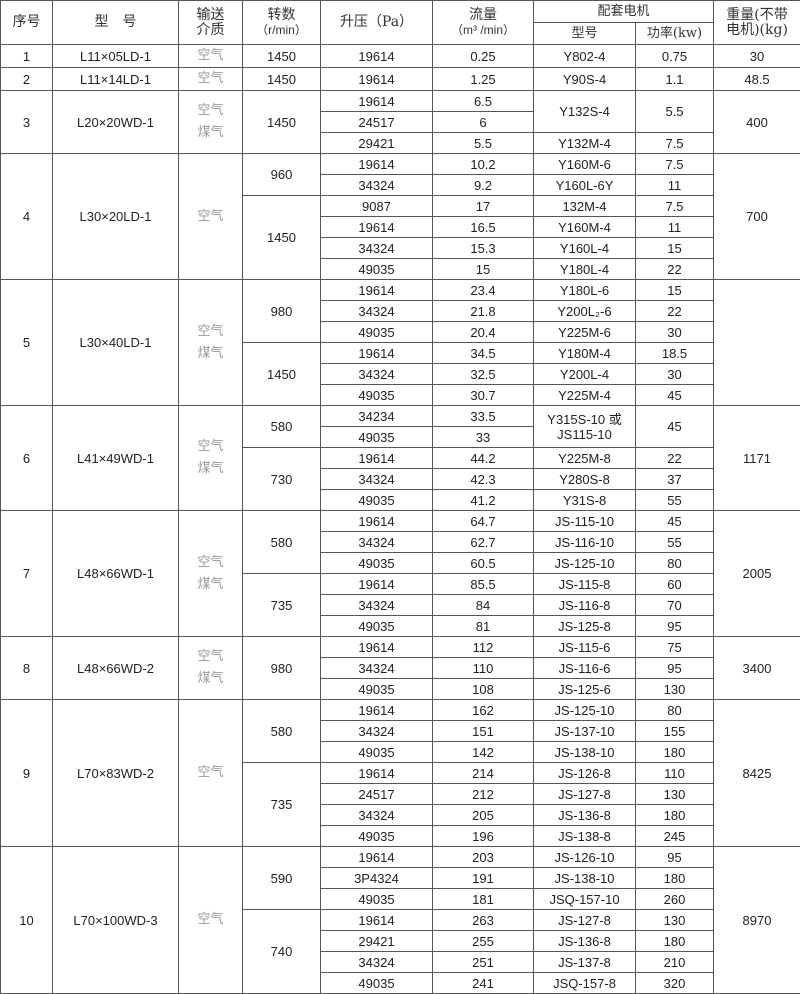 The height and width of the screenshot is (994, 800). I want to click on pressure-pa: 9087, so click(377, 206).